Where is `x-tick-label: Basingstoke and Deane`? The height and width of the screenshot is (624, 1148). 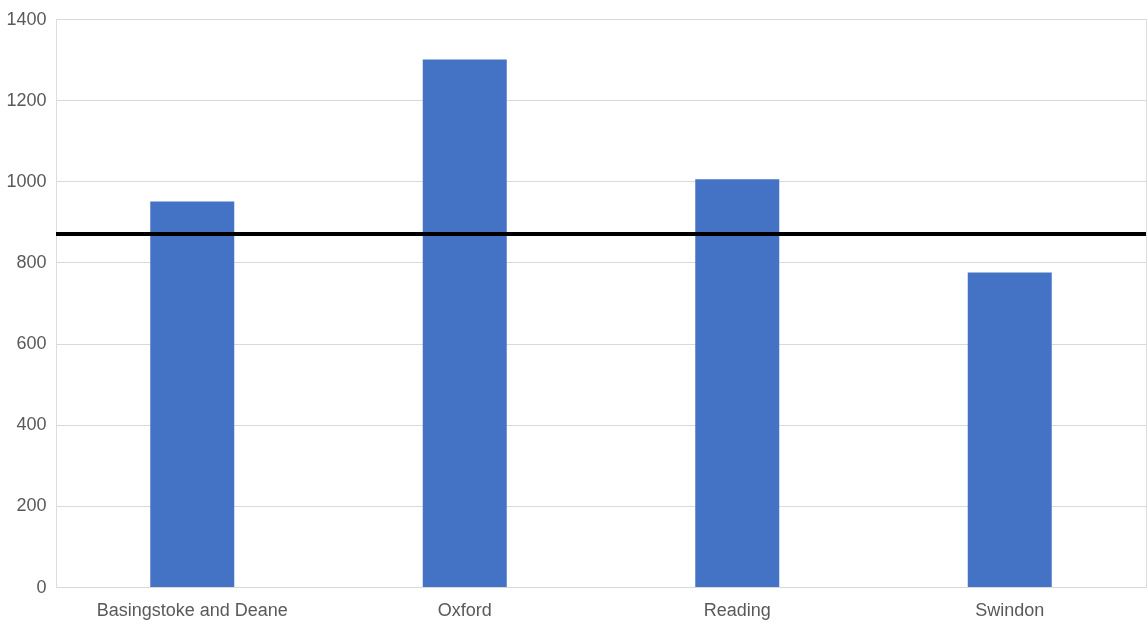
x-tick-label: Basingstoke and Deane is located at coordinates (192, 609).